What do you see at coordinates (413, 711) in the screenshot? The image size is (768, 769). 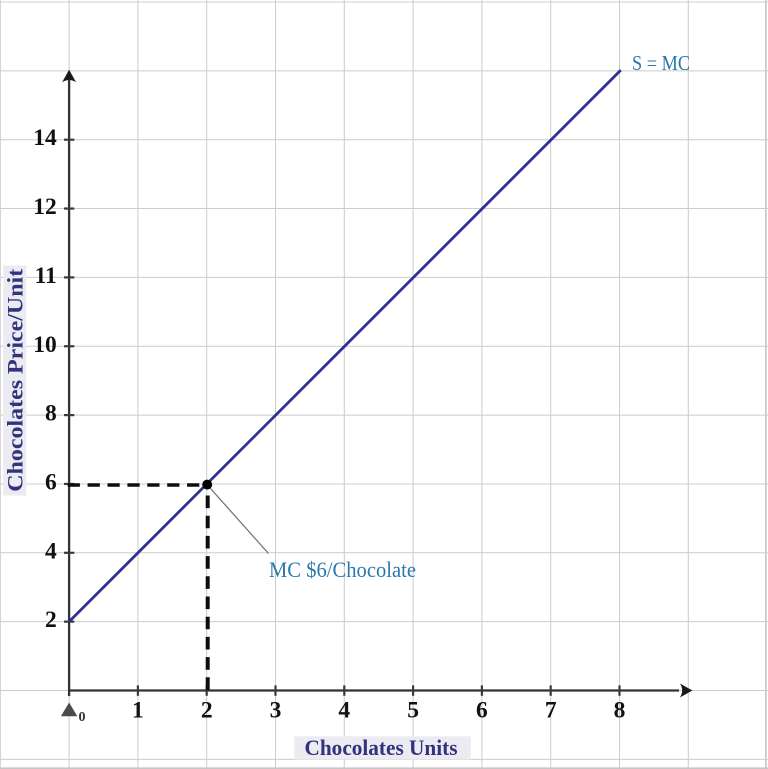 I see `svg-text: 5` at bounding box center [413, 711].